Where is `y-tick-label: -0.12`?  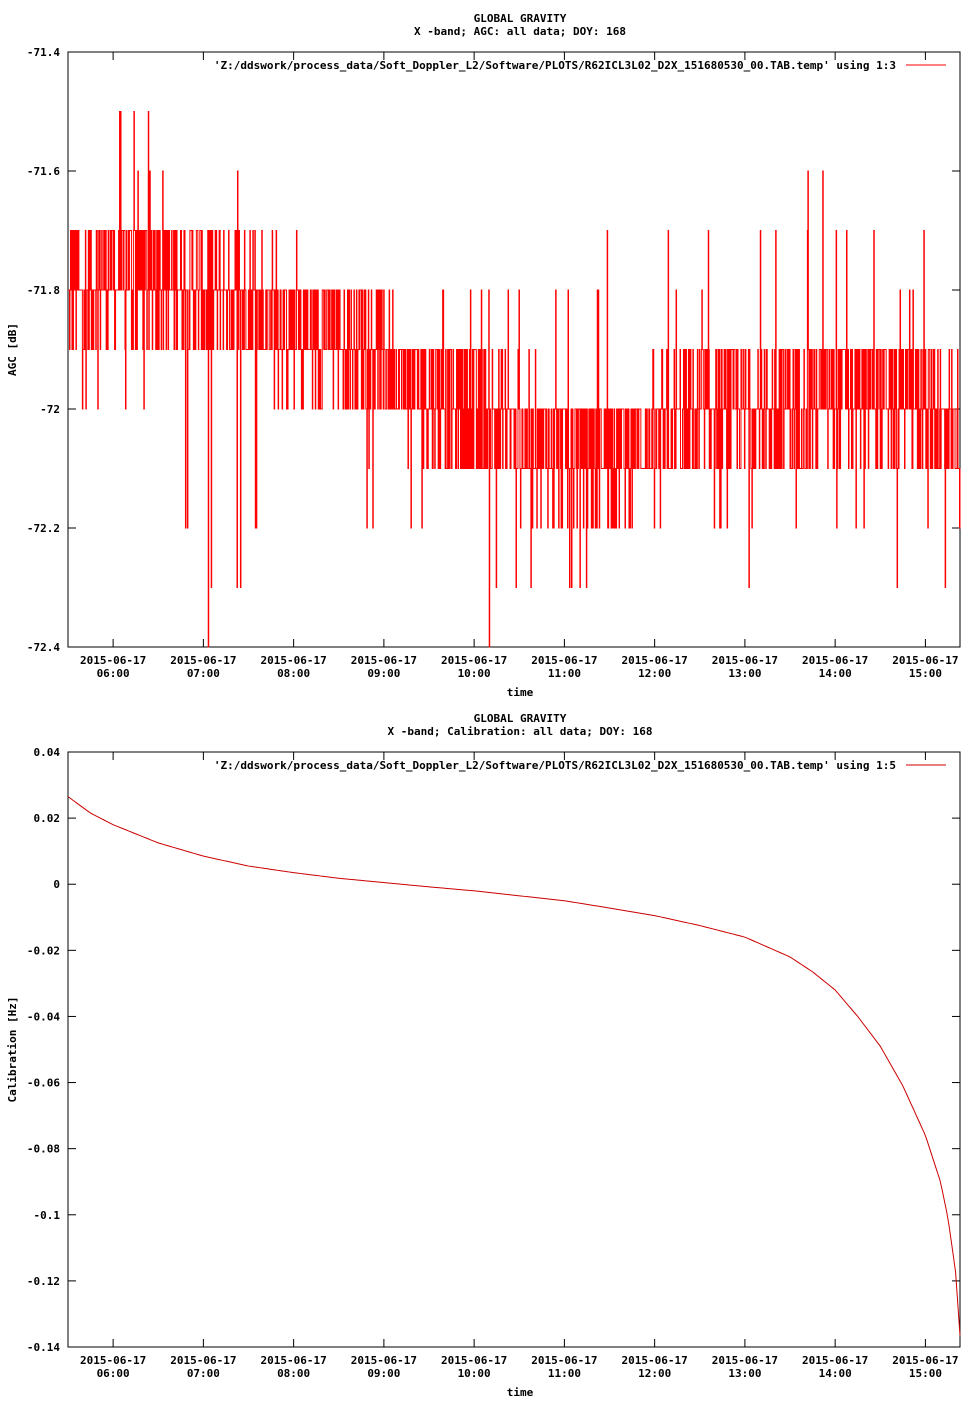
y-tick-label: -0.12 is located at coordinates (43, 1281).